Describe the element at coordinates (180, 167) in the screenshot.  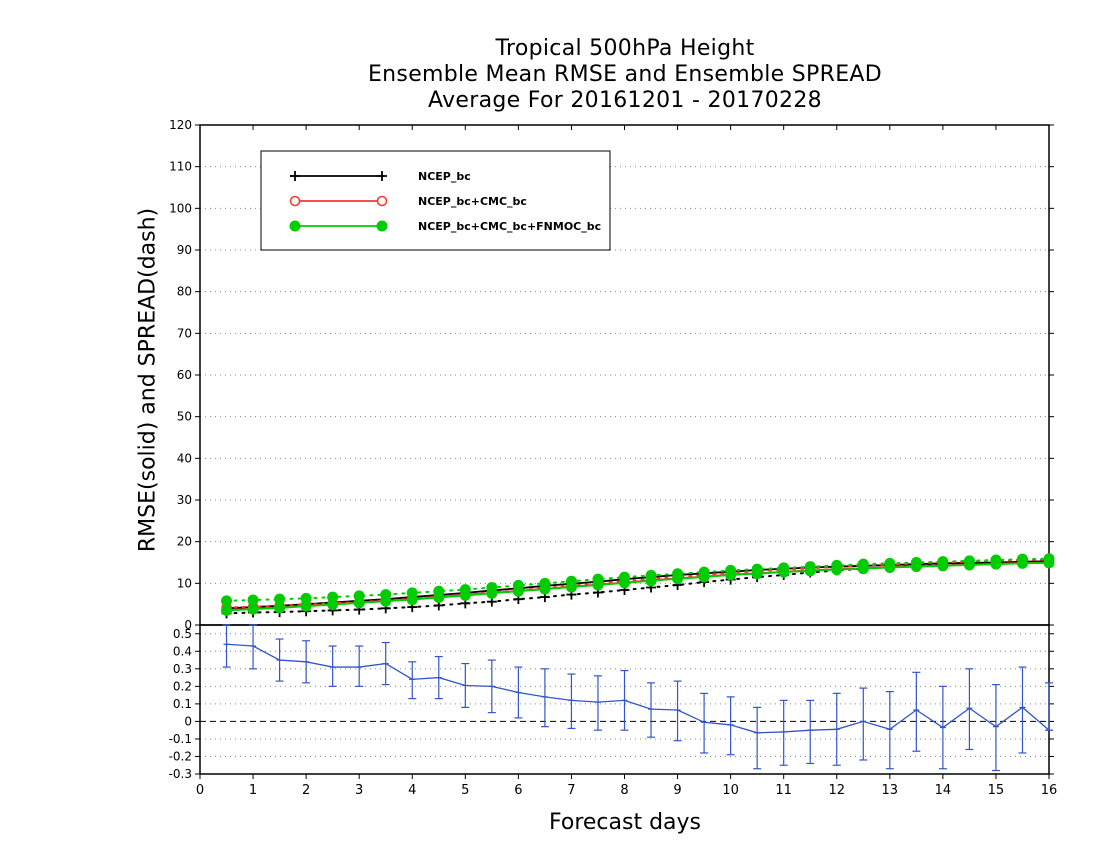
I see `top-y-tick-label: 110` at that location.